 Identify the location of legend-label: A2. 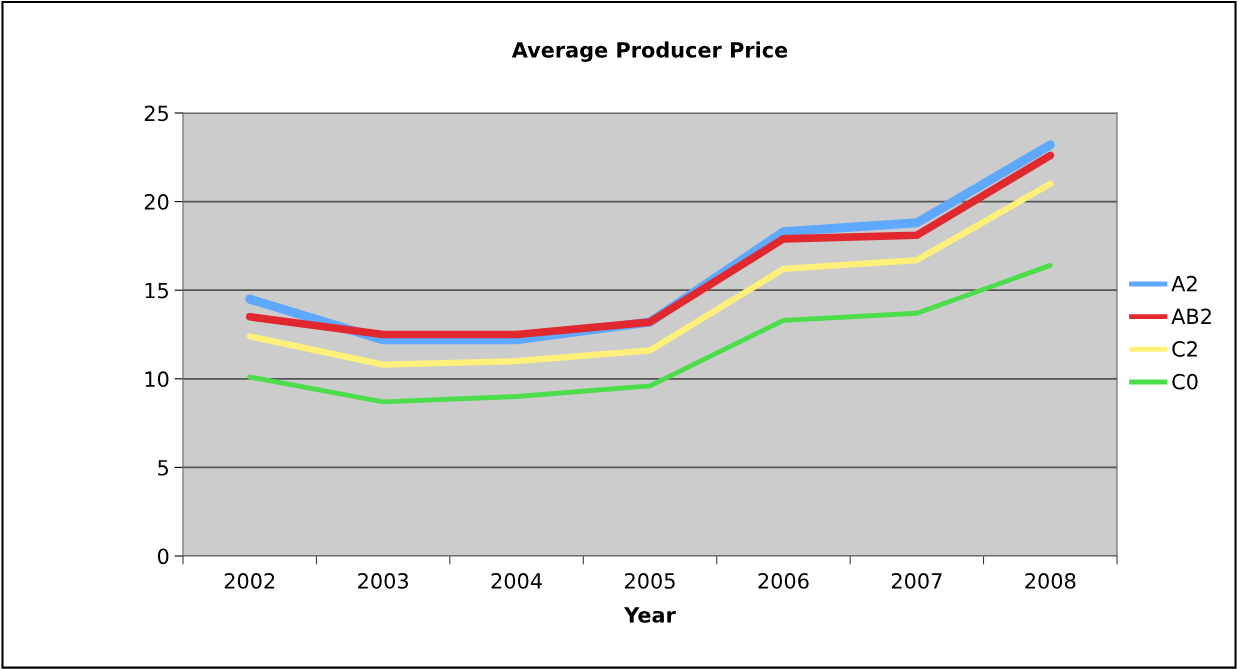
(1184, 283).